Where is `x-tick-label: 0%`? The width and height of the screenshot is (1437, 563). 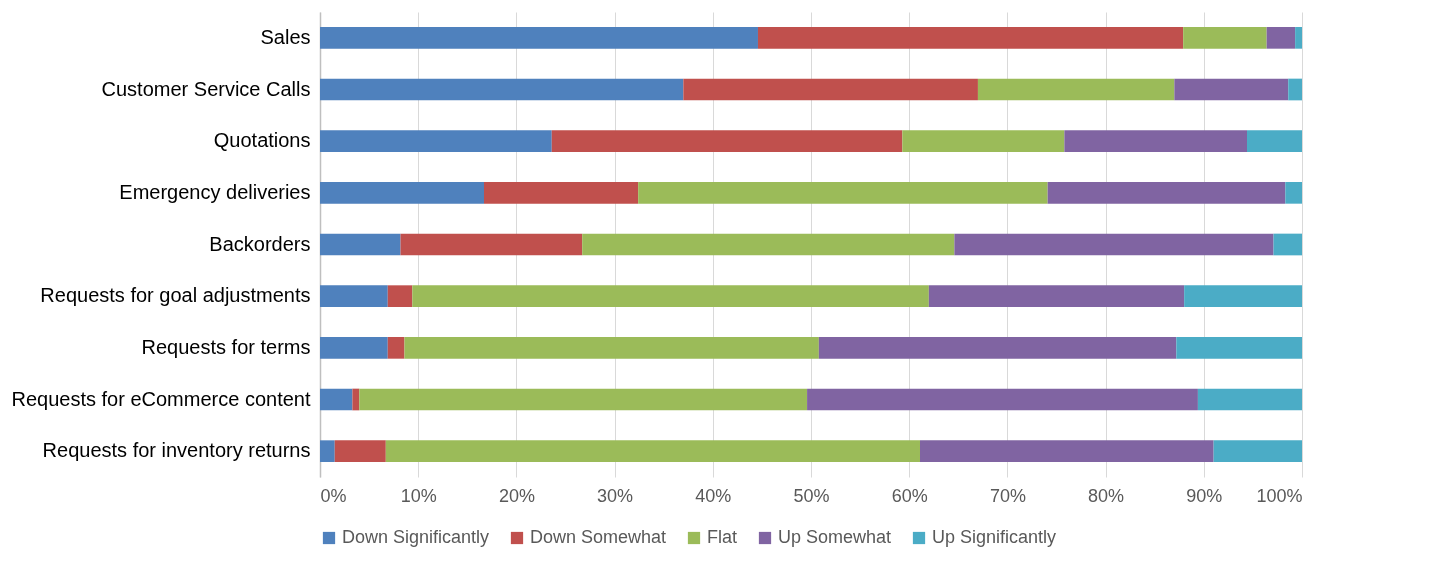
x-tick-label: 0% is located at coordinates (333, 495).